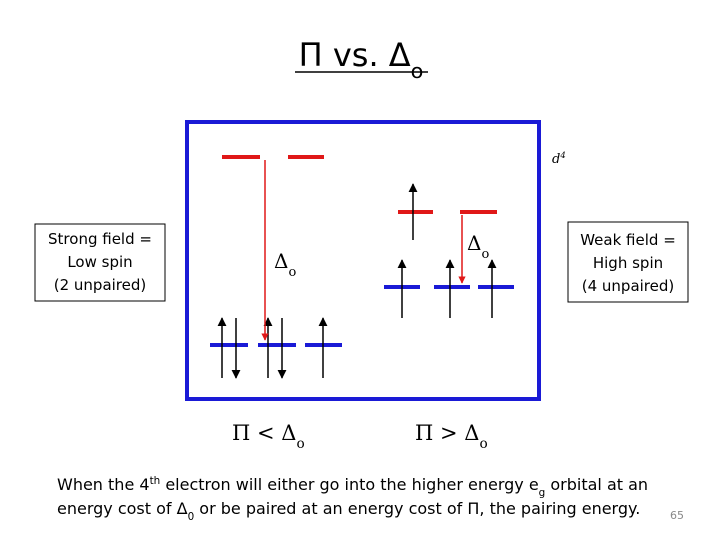 This screenshot has width=720, height=540. I want to click on weak-field-text: Weak field =, so click(628, 240).